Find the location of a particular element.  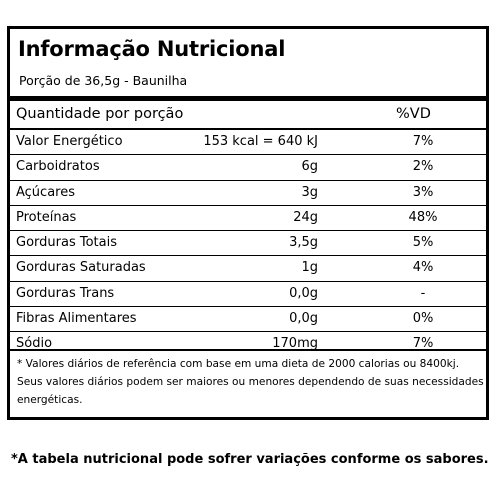

quantity-header: Quantidade por porção is located at coordinates (100, 114).